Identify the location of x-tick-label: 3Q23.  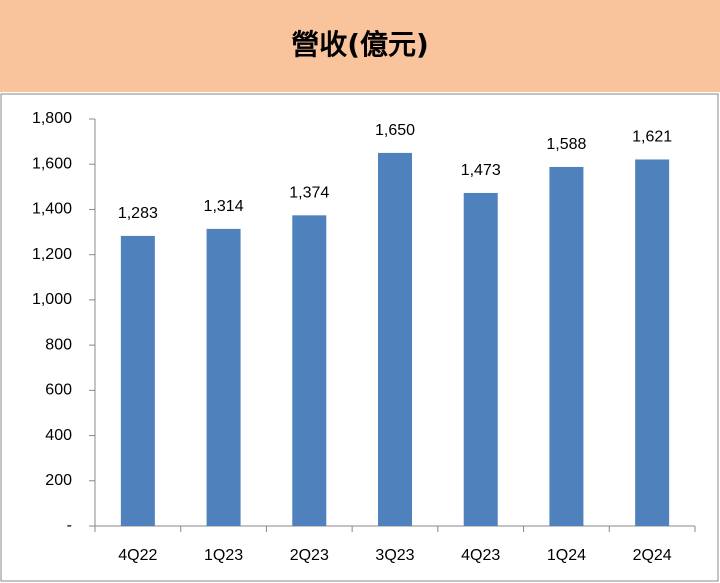
(394, 555).